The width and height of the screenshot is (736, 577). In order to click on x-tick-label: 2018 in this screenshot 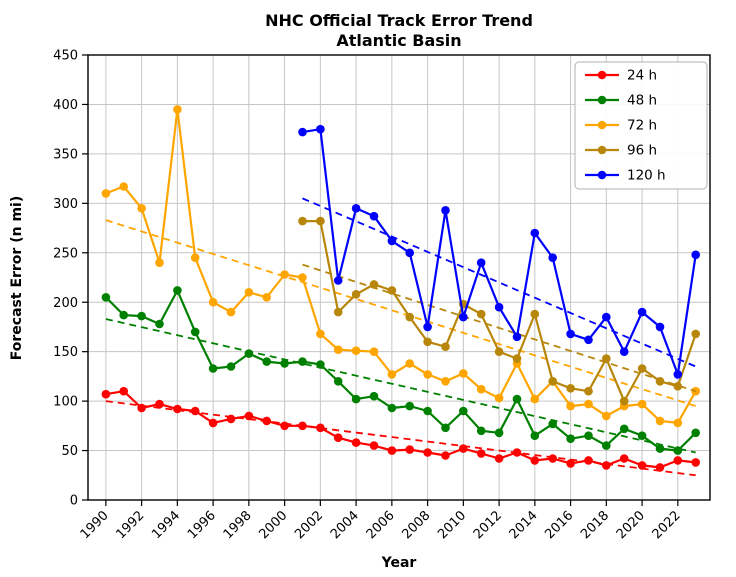, I will do `click(595, 525)`.